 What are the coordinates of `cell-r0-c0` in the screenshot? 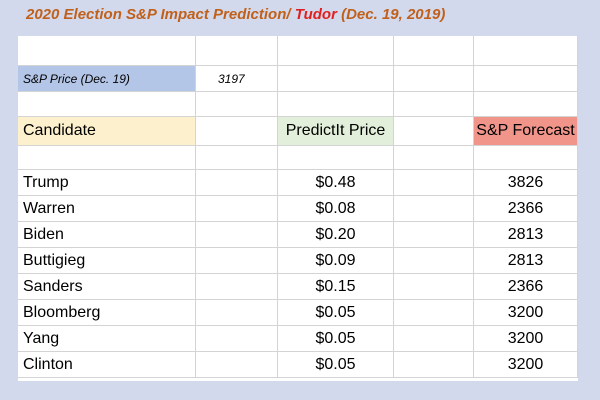 It's located at (107, 51).